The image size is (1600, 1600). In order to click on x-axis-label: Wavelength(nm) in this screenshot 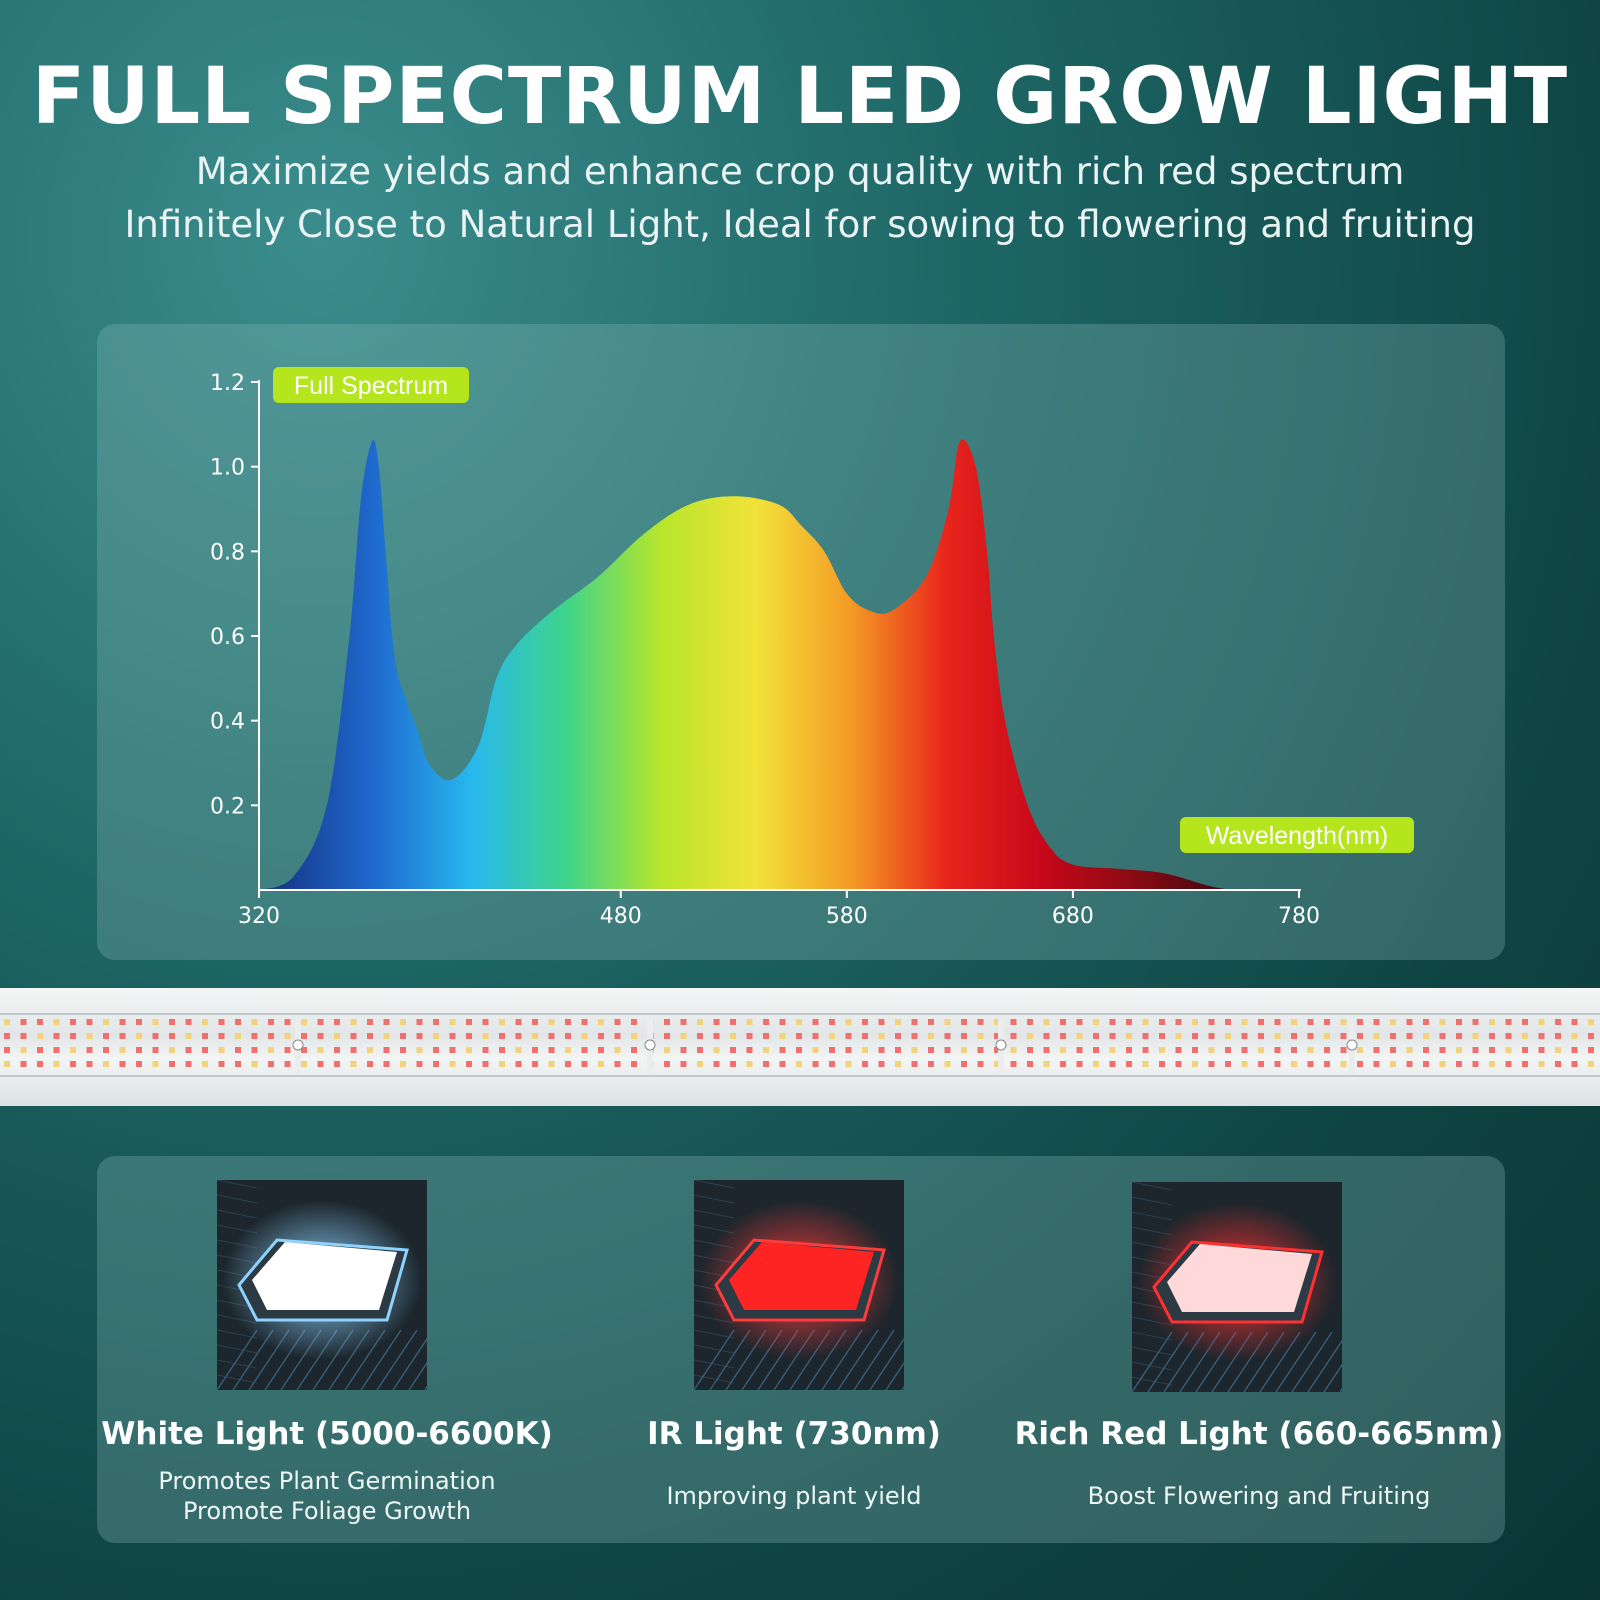, I will do `click(1297, 836)`.